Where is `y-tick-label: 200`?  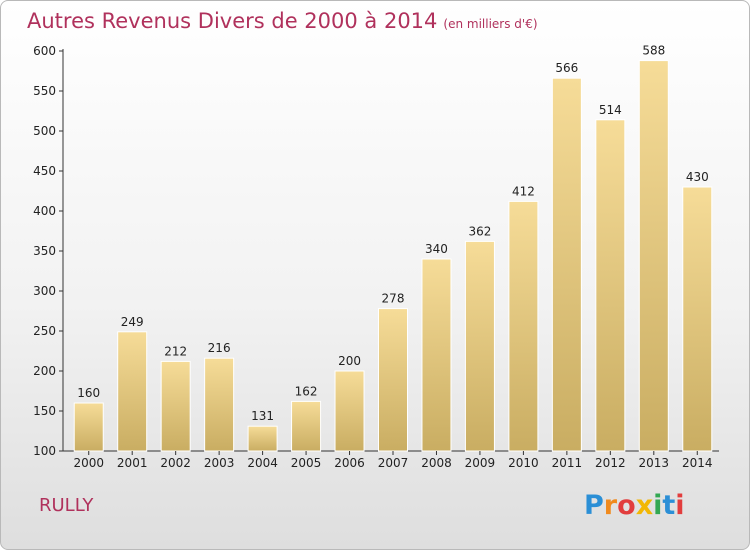
y-tick-label: 200 is located at coordinates (44, 371).